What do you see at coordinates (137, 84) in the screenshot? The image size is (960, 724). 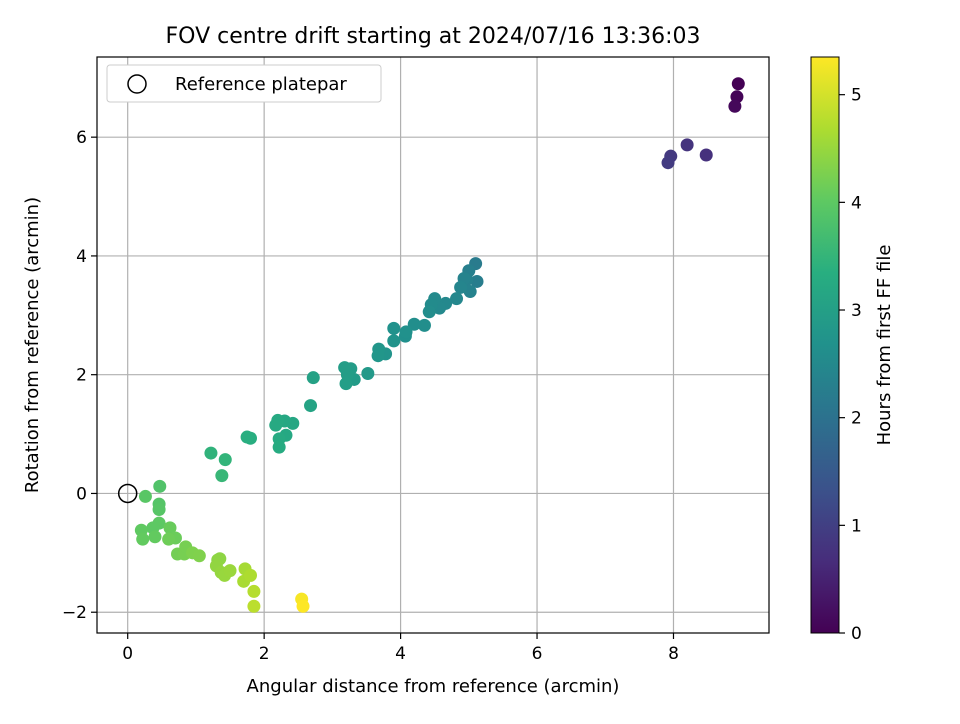 I see `legend-marker-icon` at bounding box center [137, 84].